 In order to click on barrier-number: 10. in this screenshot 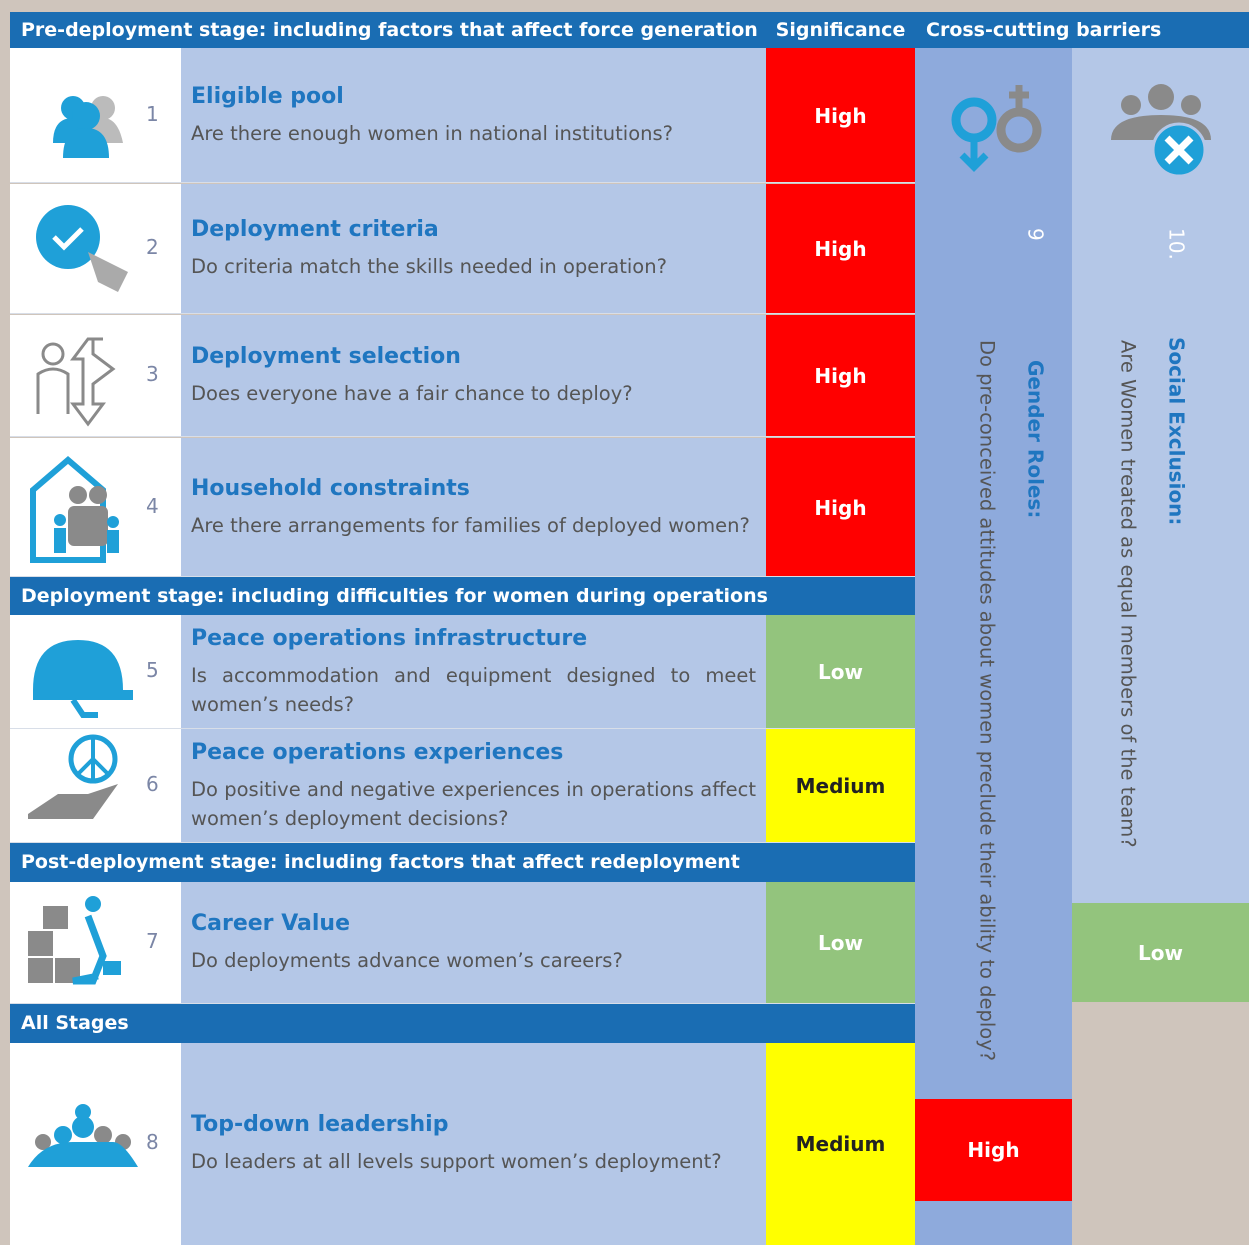, I will do `click(1176, 244)`.